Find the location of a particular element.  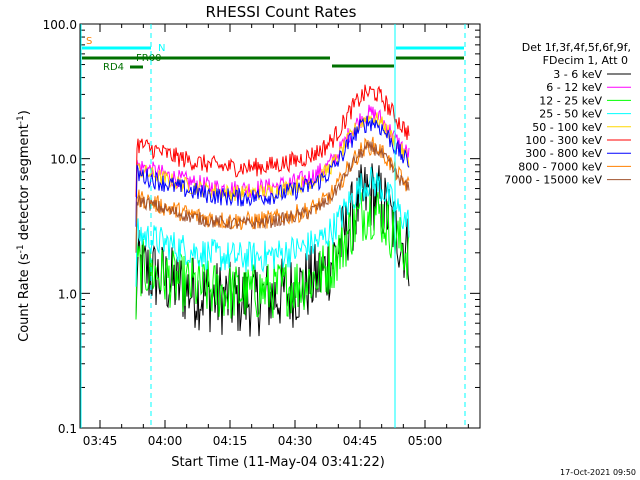

y-tick-label: 1.0 is located at coordinates (67, 294).